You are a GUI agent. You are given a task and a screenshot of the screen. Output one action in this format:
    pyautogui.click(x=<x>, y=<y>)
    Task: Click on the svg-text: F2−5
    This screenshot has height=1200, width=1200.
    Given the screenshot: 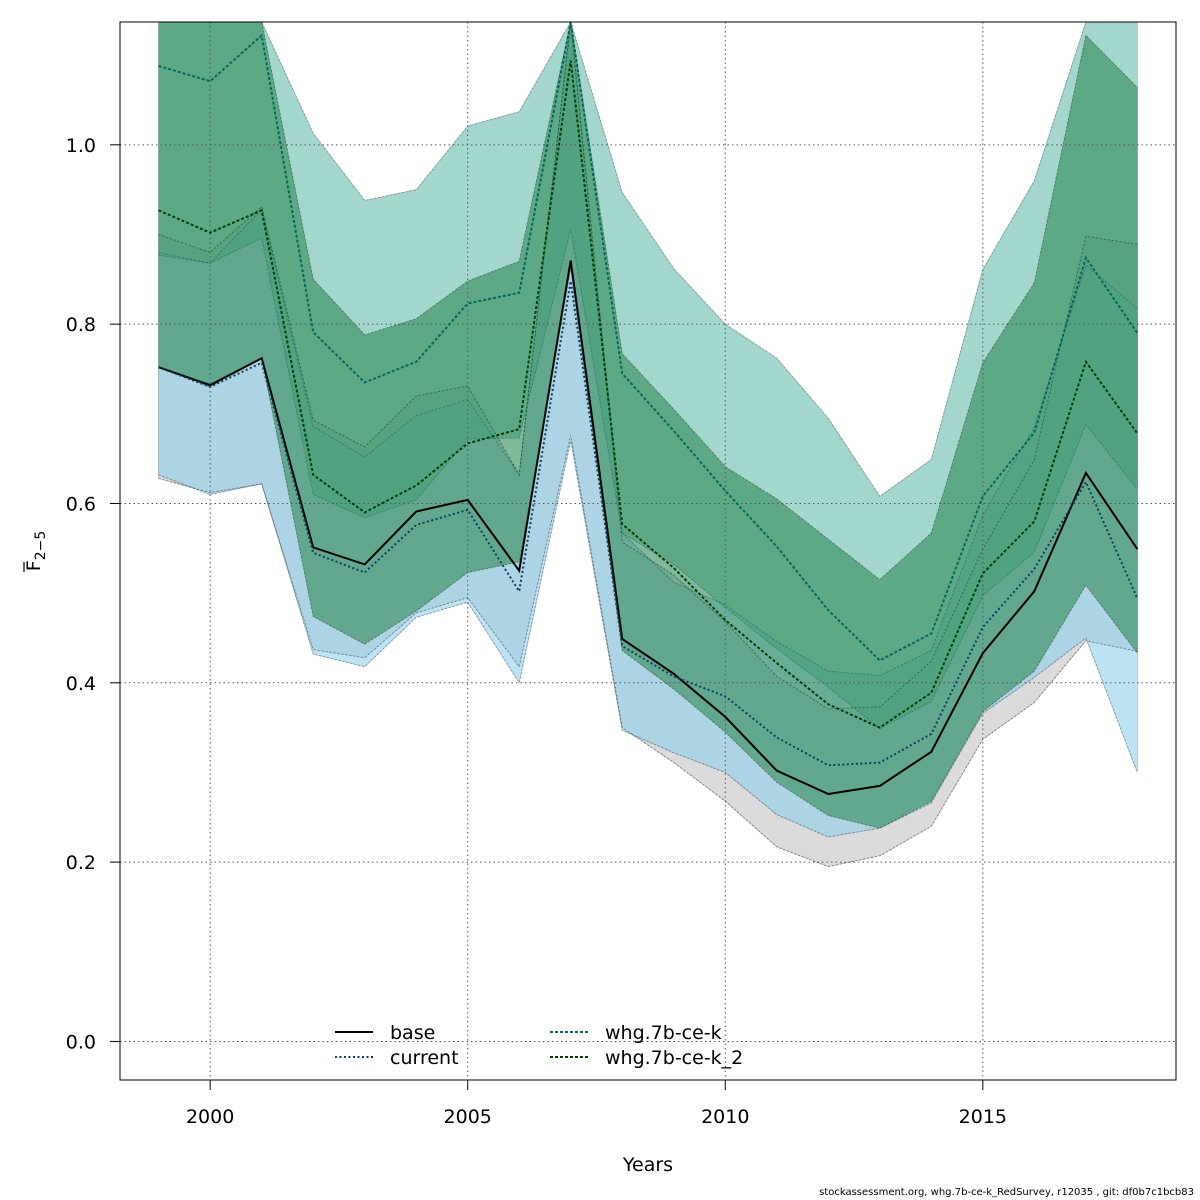 What is the action you would take?
    pyautogui.click(x=36, y=551)
    